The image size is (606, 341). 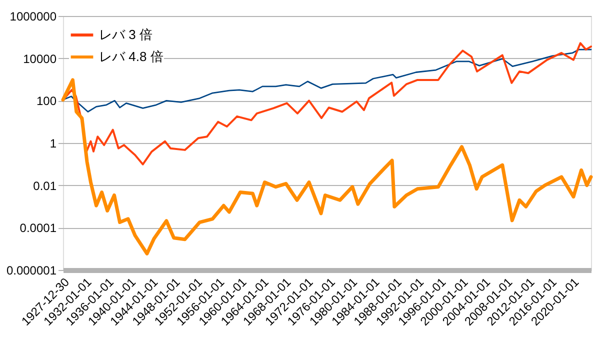 I want to click on y-tick-label: 0.000001, so click(x=31, y=271).